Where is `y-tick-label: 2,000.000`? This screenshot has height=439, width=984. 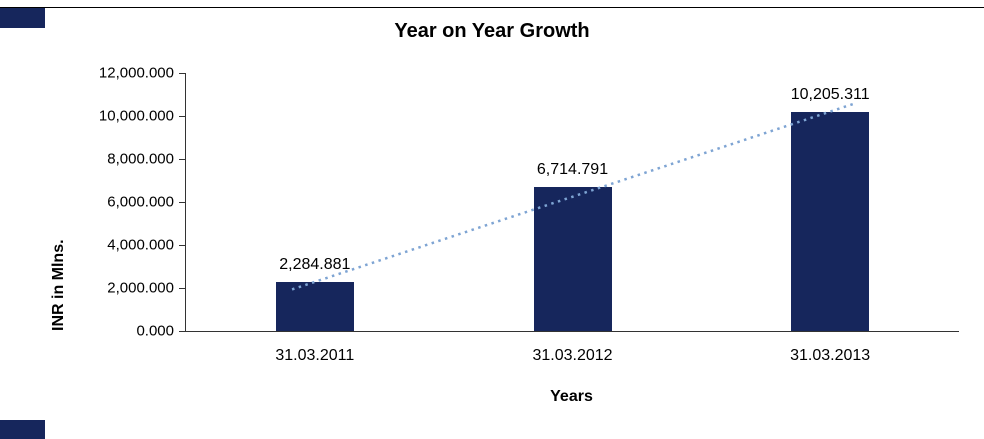 y-tick-label: 2,000.000 is located at coordinates (140, 288).